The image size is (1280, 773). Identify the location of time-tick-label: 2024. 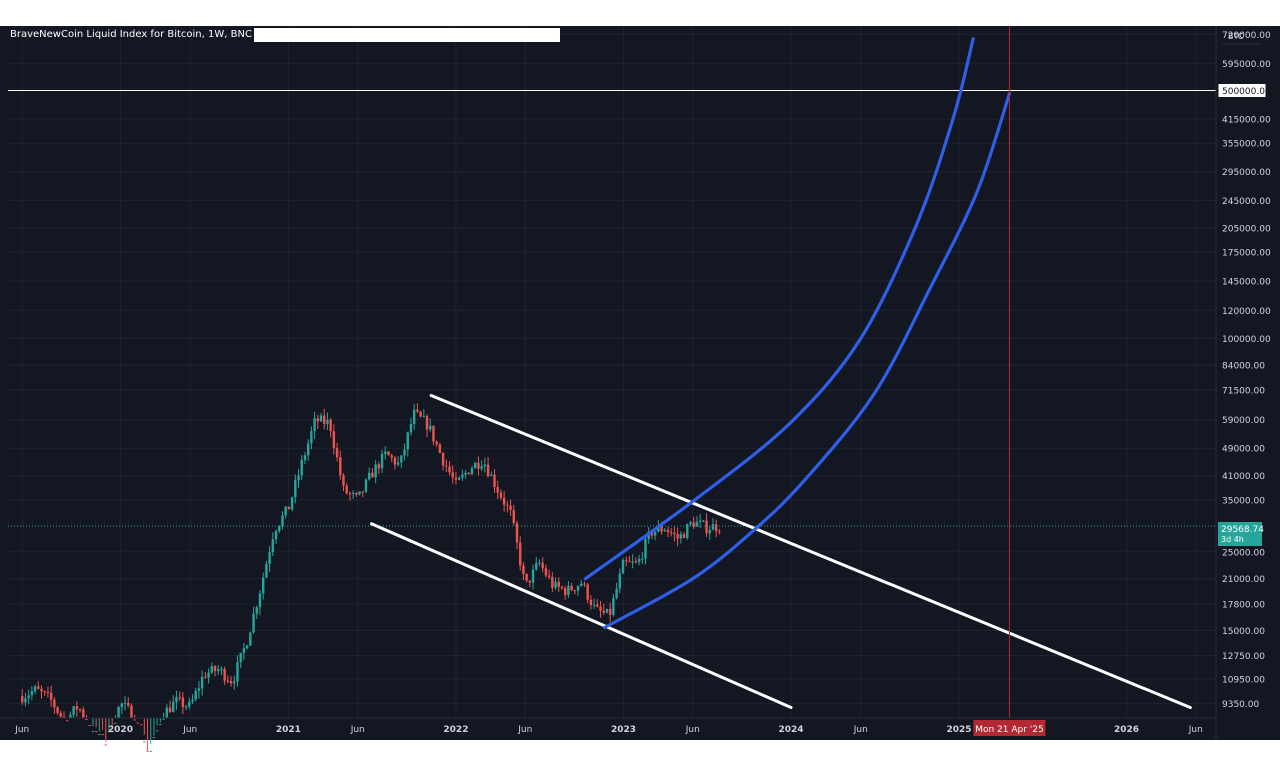
(790, 730).